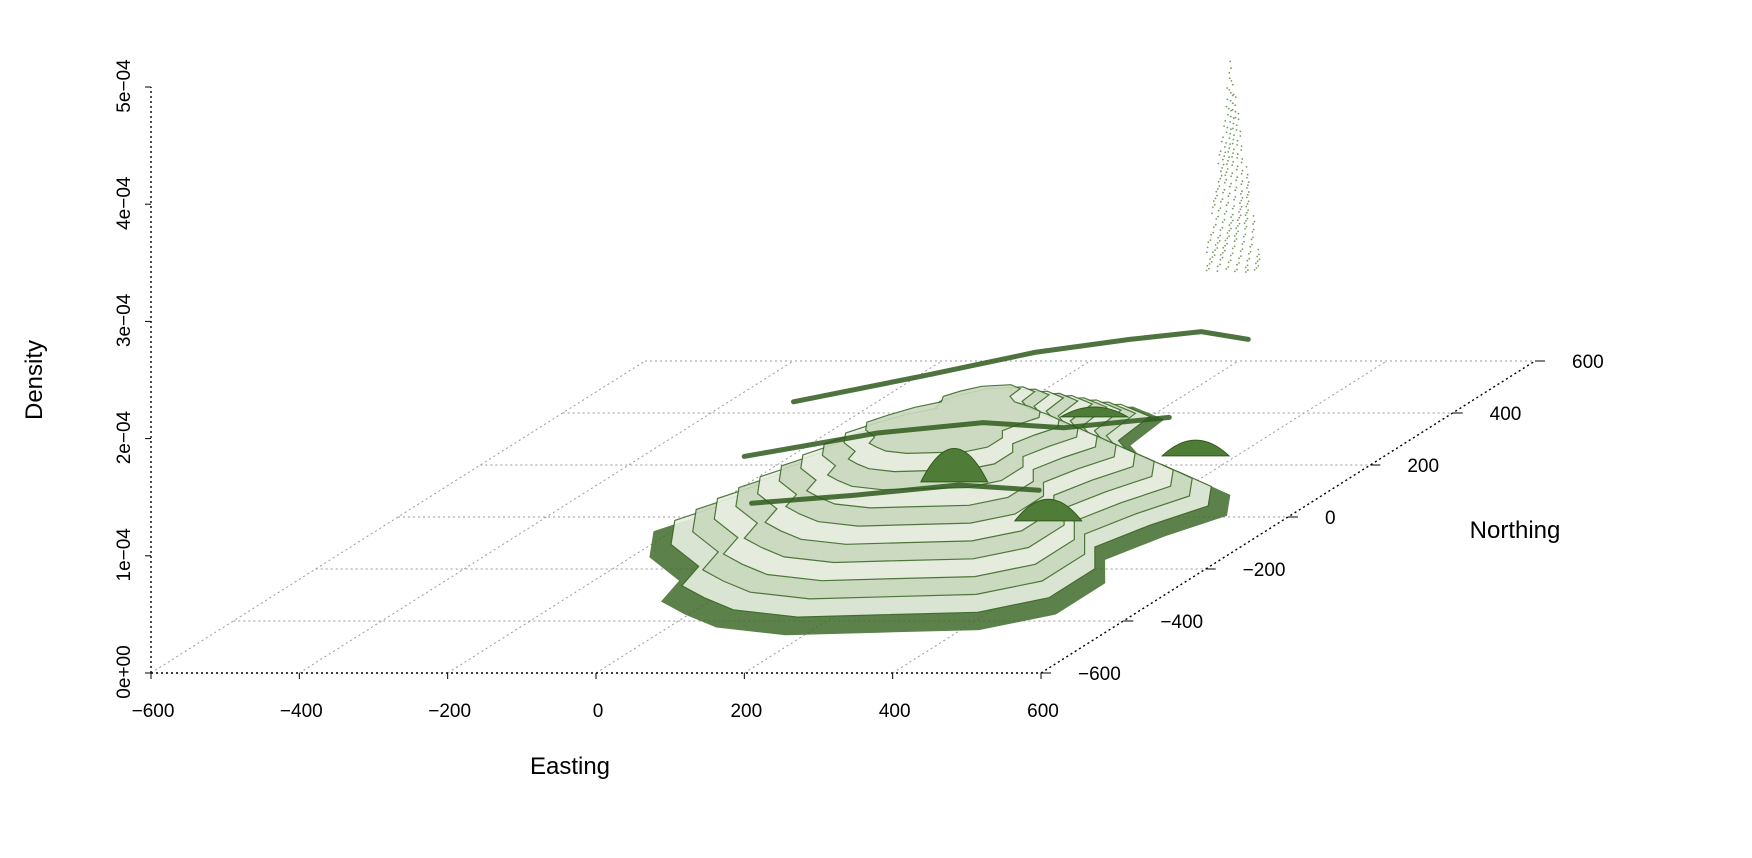  Describe the element at coordinates (570, 766) in the screenshot. I see `x-axis-title: Easting` at that location.